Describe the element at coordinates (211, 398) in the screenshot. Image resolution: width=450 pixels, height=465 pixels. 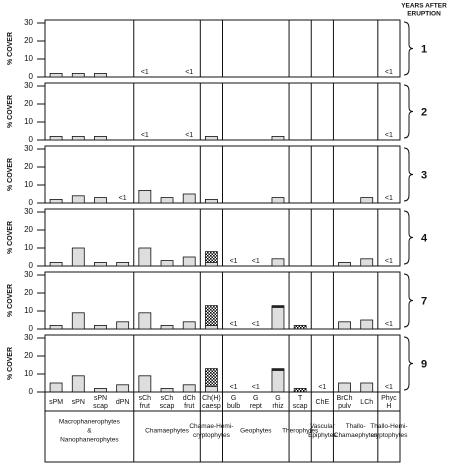
I see `category-label: Ch(H)` at that location.